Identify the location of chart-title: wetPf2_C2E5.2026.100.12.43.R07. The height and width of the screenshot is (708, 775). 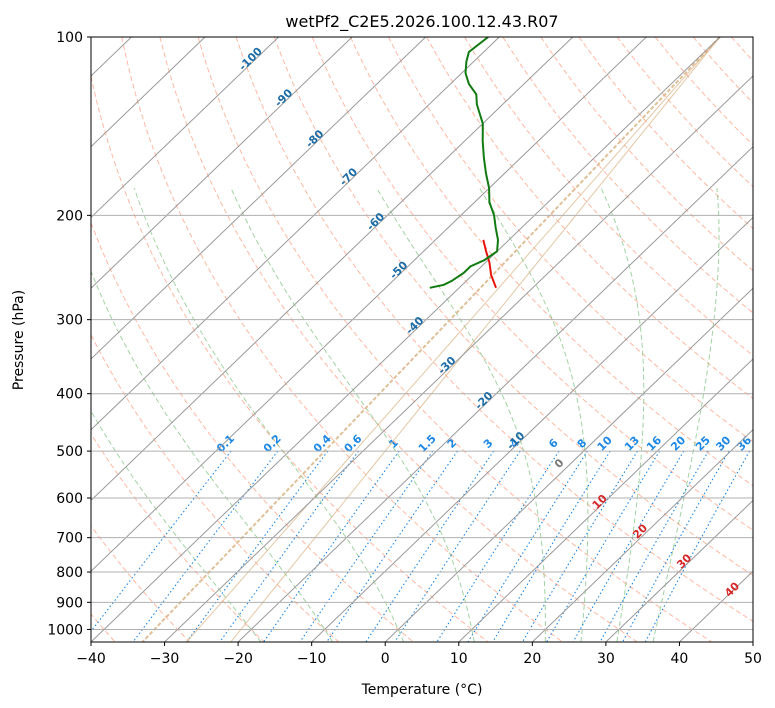
(421, 22).